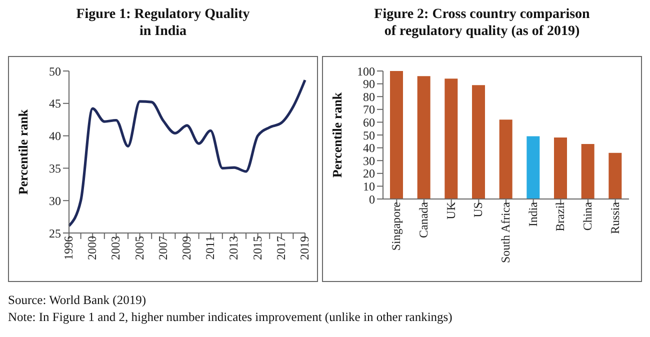 The width and height of the screenshot is (650, 337). What do you see at coordinates (615, 217) in the screenshot?
I see `x-tick-label: Russia` at bounding box center [615, 217].